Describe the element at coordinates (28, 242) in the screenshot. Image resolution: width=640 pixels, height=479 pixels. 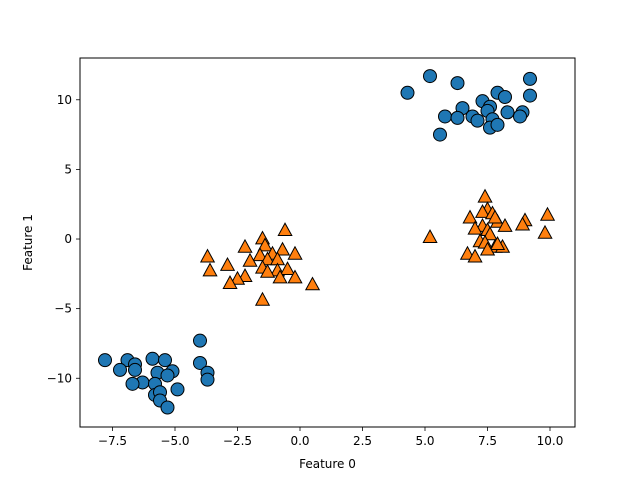
I see `y-axis-label: Feature 1` at that location.